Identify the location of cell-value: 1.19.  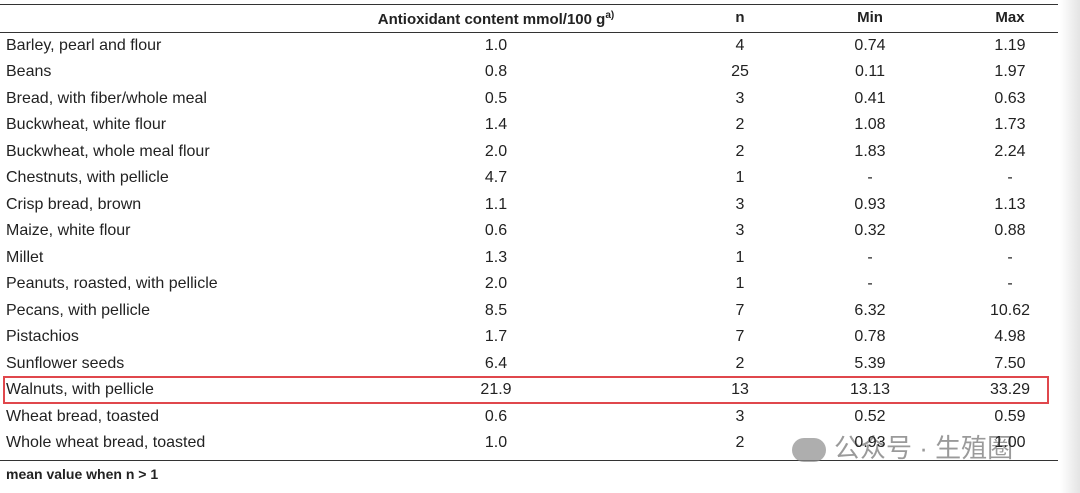
(1010, 45).